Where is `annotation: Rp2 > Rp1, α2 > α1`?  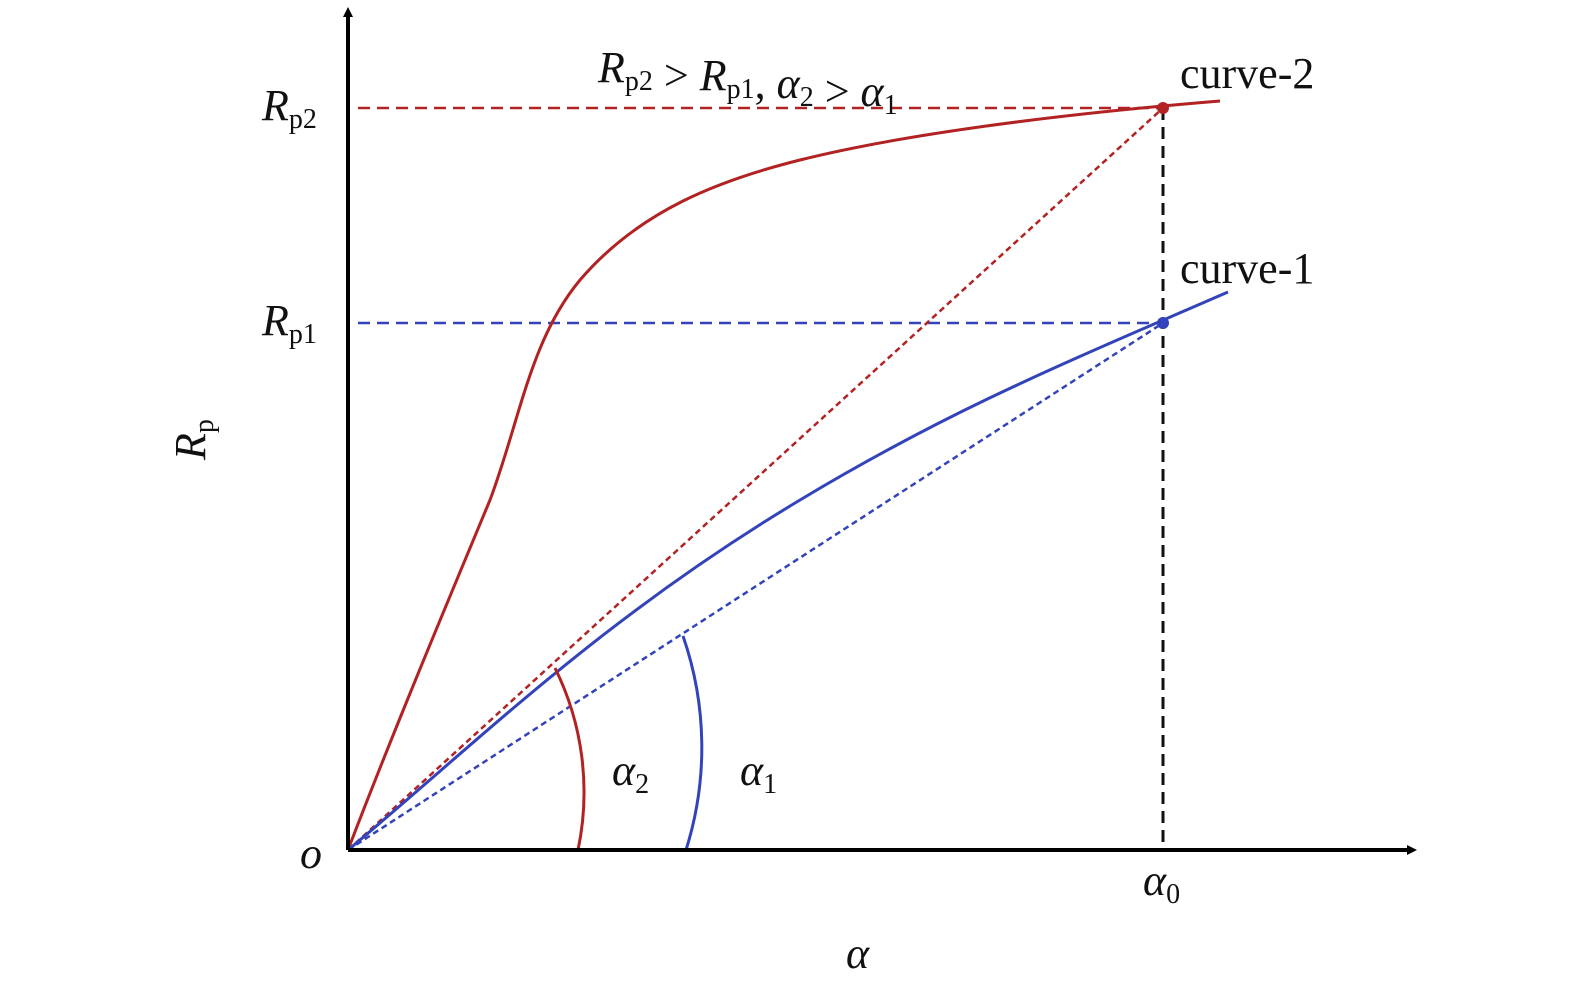 annotation: Rp2 > Rp1, α2 > α1 is located at coordinates (747, 82).